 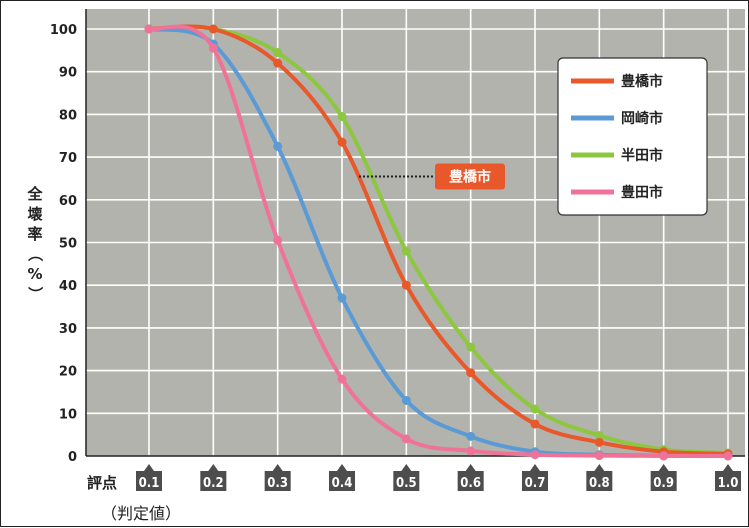 I want to click on y-tick-label: 30, so click(x=68, y=329).